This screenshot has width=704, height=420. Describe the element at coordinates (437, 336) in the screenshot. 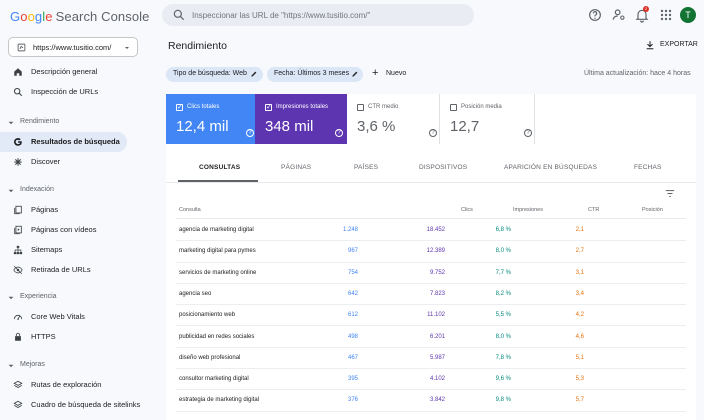

I see `impressions-cell: 6.201` at that location.